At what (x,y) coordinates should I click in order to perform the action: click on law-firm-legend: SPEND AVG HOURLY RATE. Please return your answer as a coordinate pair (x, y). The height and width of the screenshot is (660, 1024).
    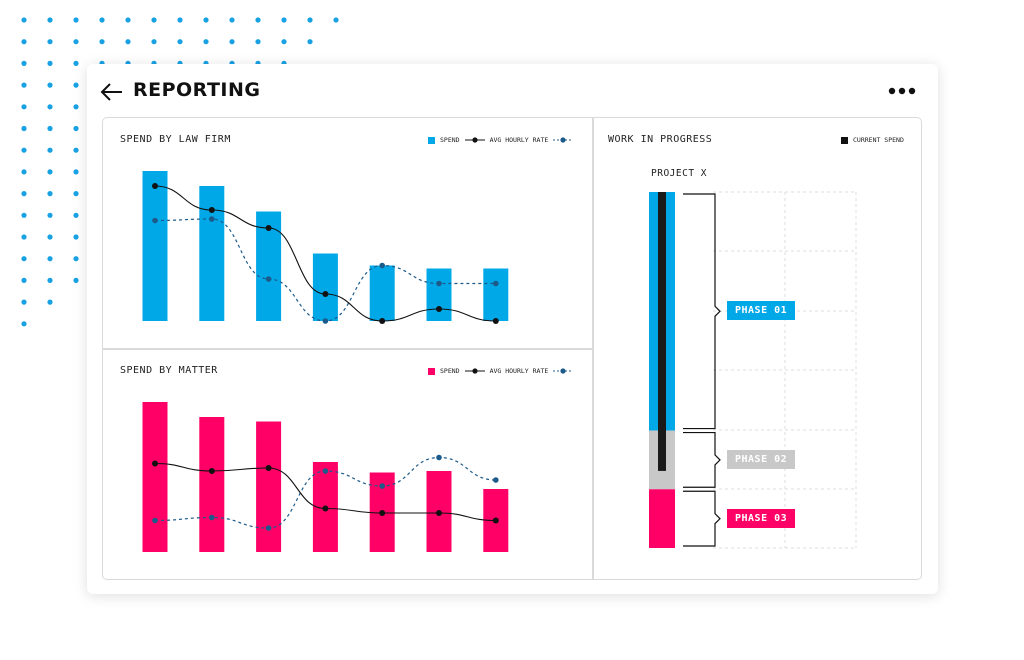
    Looking at the image, I should click on (501, 140).